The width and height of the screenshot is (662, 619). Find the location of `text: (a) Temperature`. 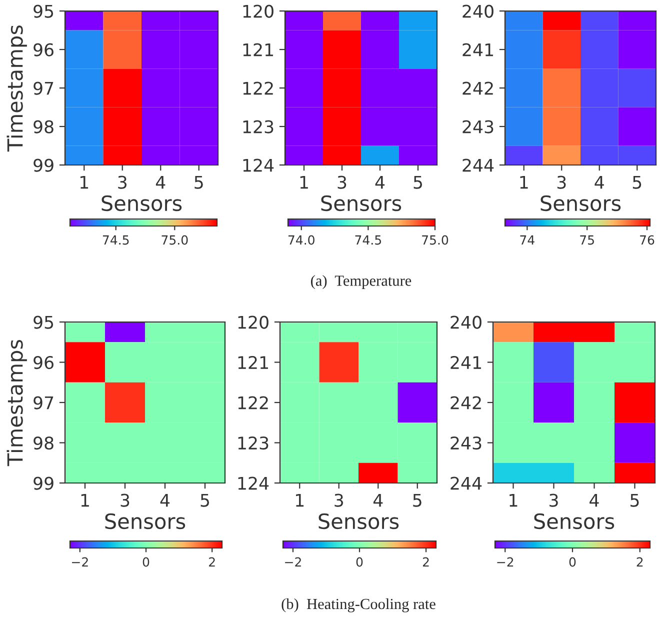

text: (a) Temperature is located at coordinates (361, 282).